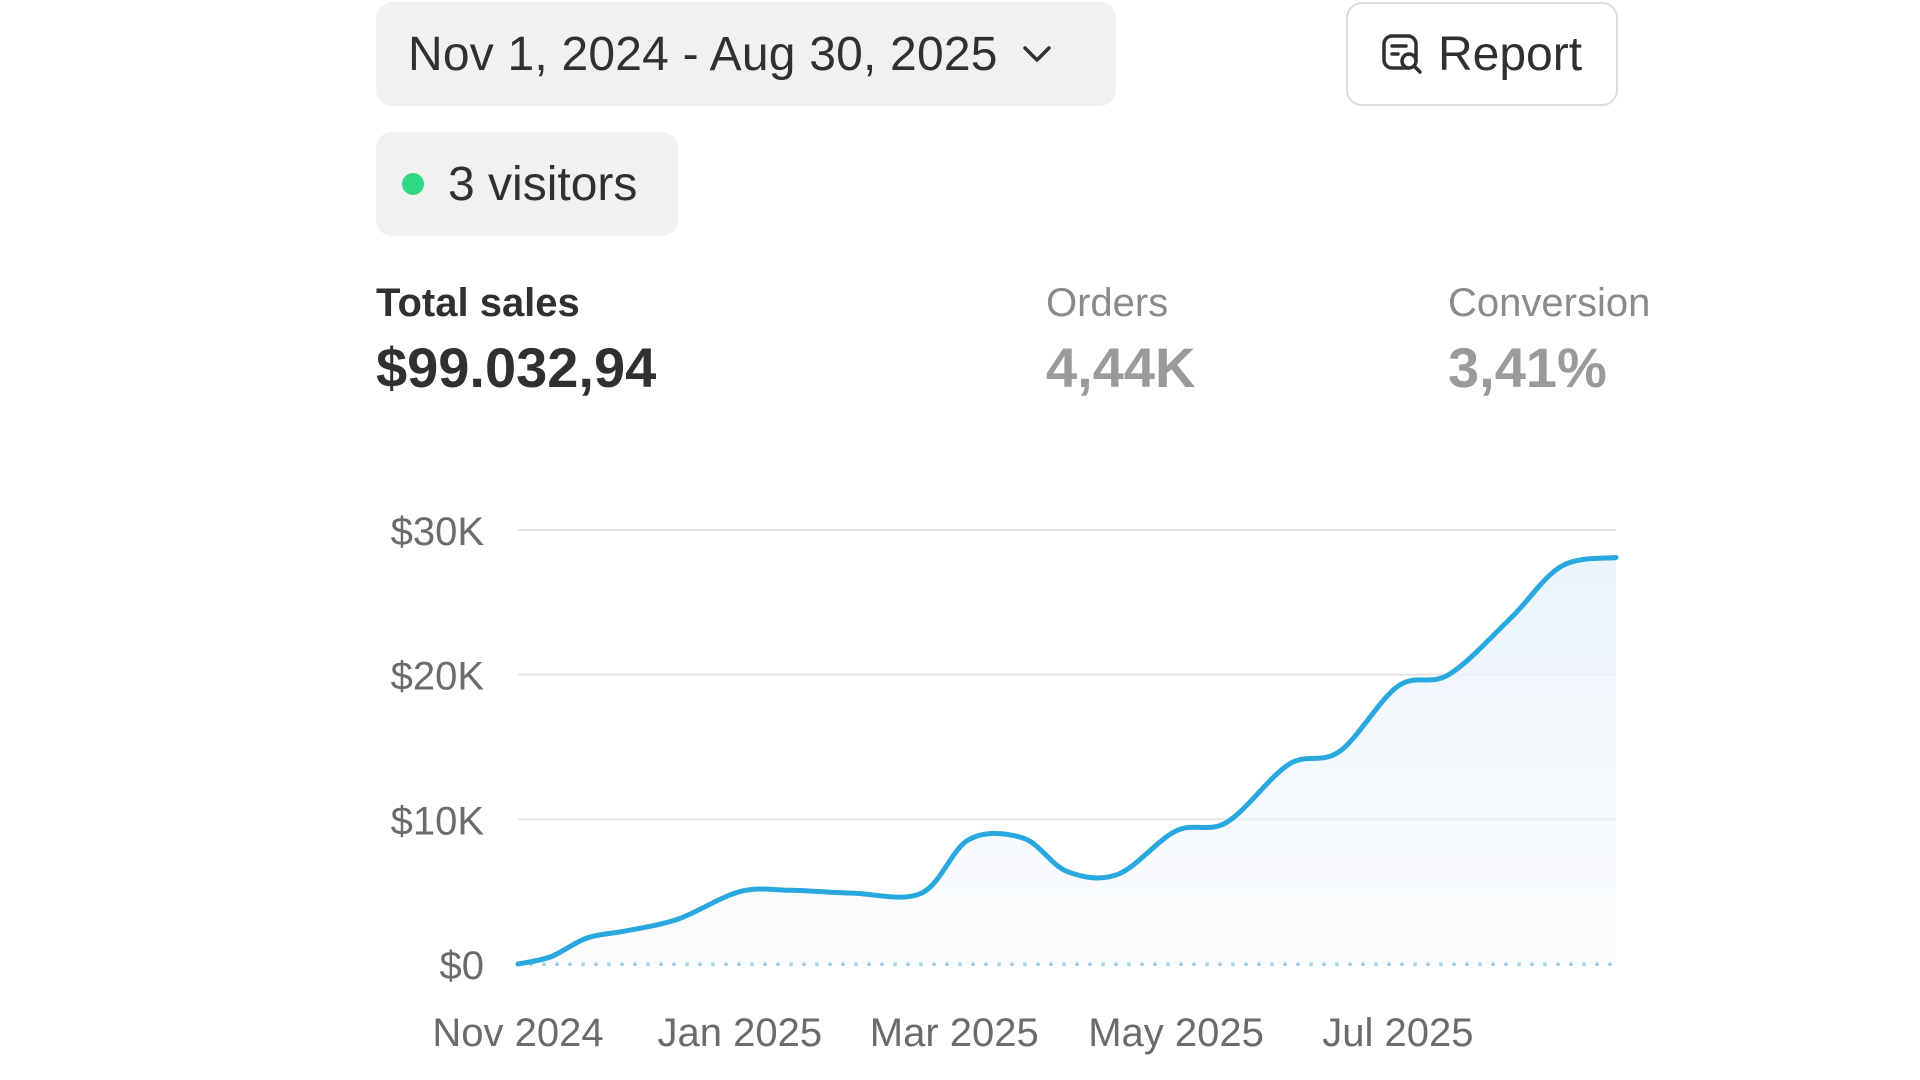 The height and width of the screenshot is (1080, 1920). Describe the element at coordinates (703, 54) in the screenshot. I see `date-range-label: Nov 1, 2024 - Aug 30, 2025` at that location.